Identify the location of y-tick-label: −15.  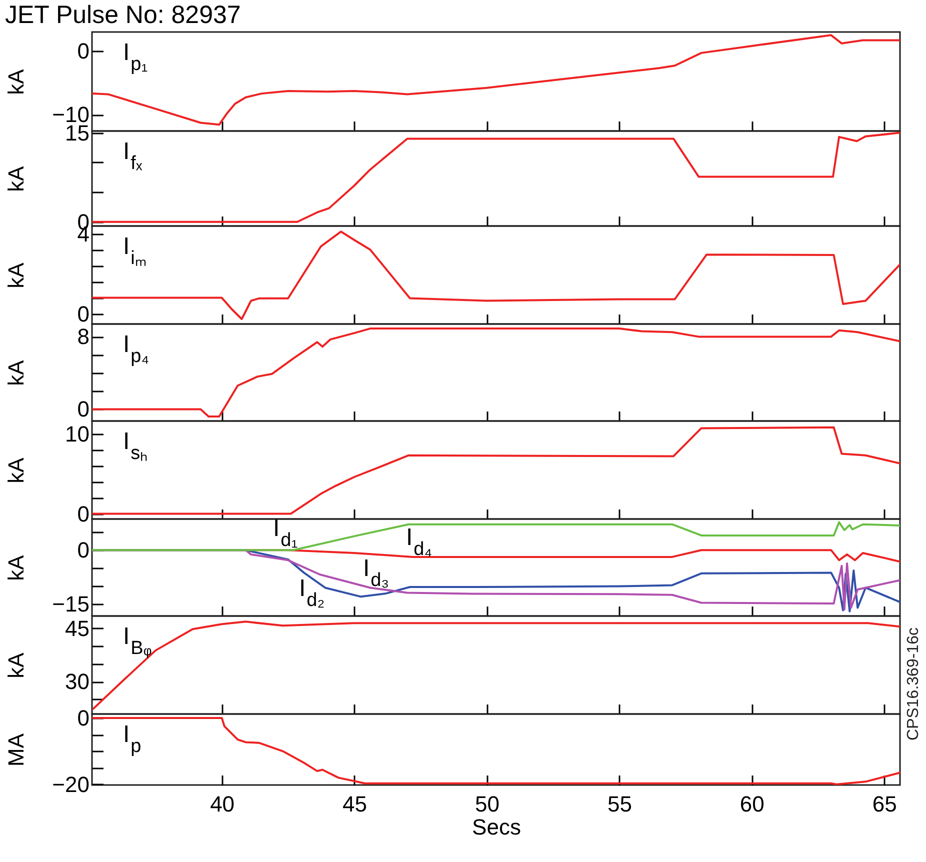
(71, 603).